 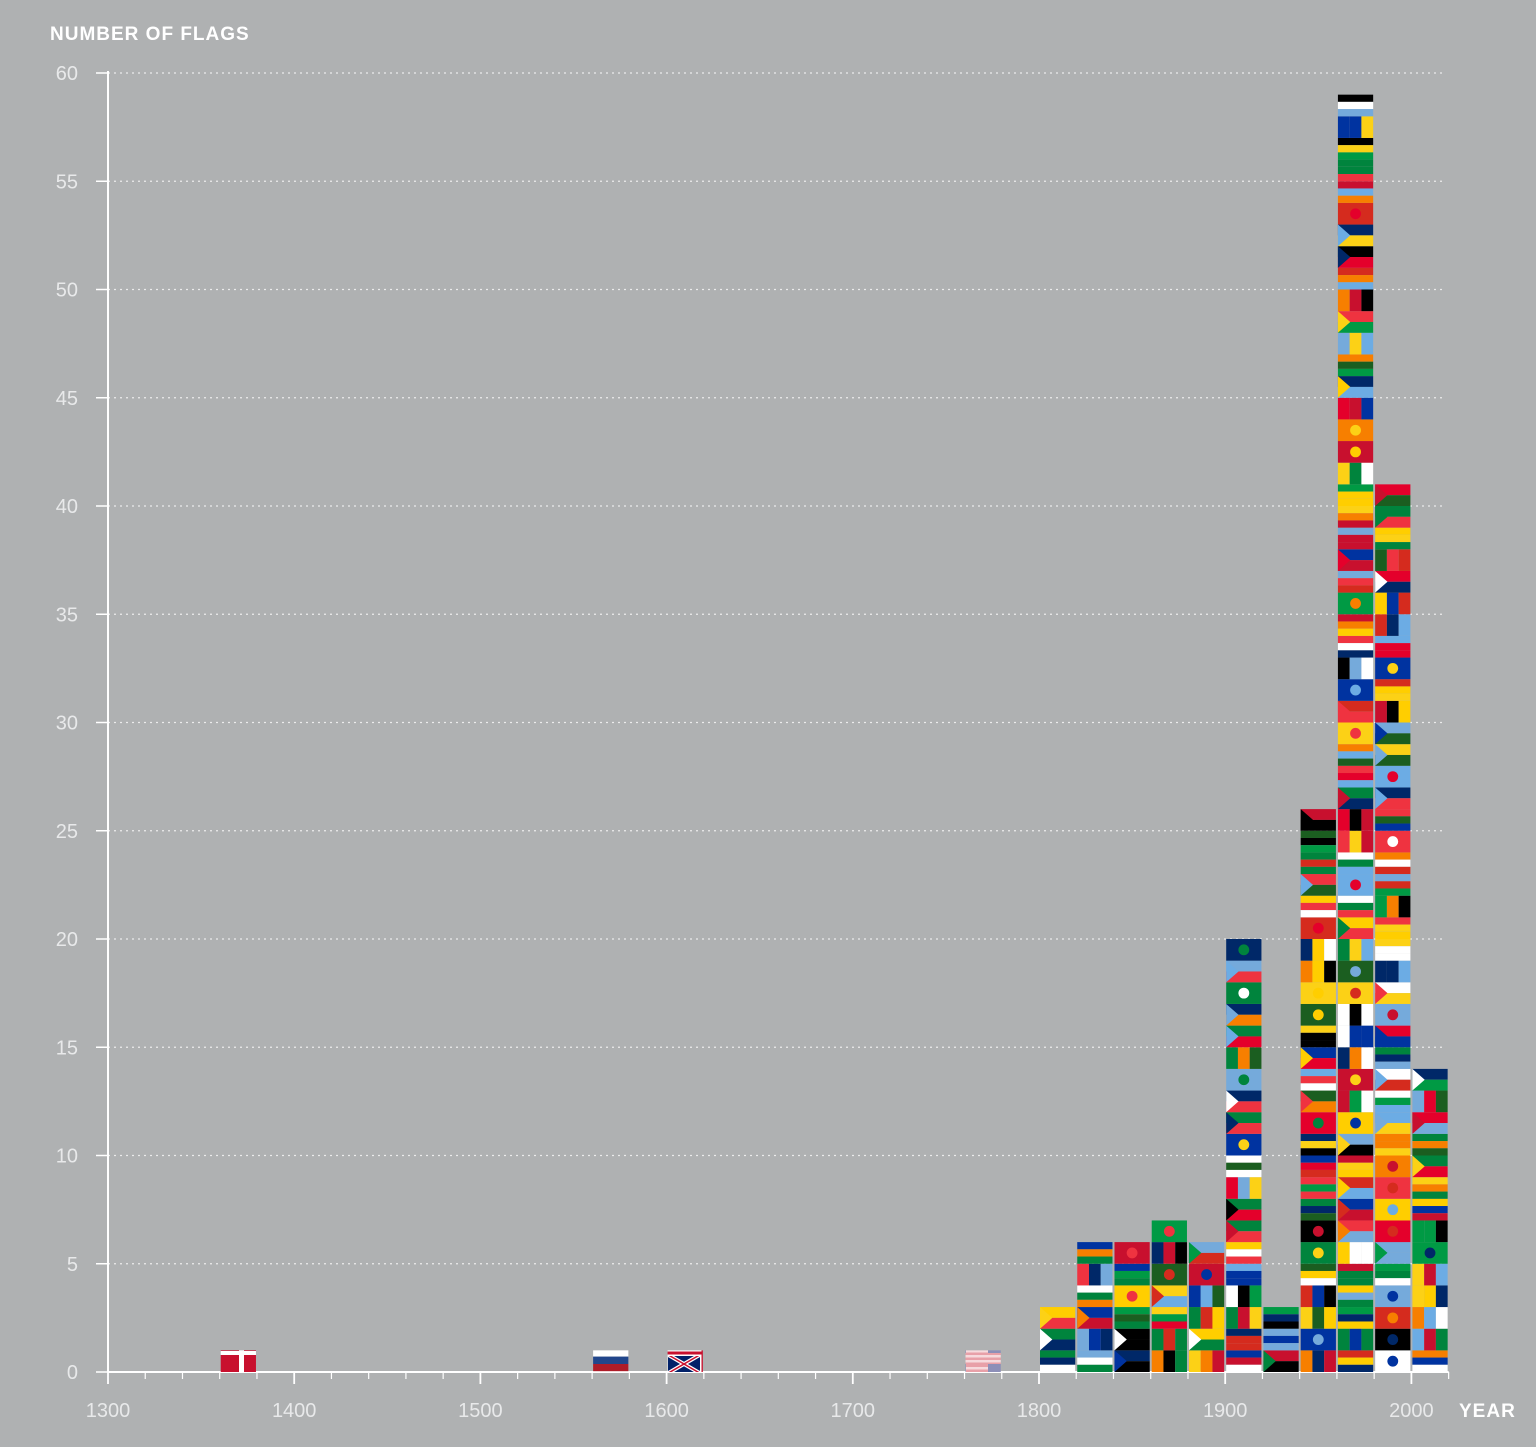 What do you see at coordinates (1225, 1411) in the screenshot?
I see `x-tick-label: 1900` at bounding box center [1225, 1411].